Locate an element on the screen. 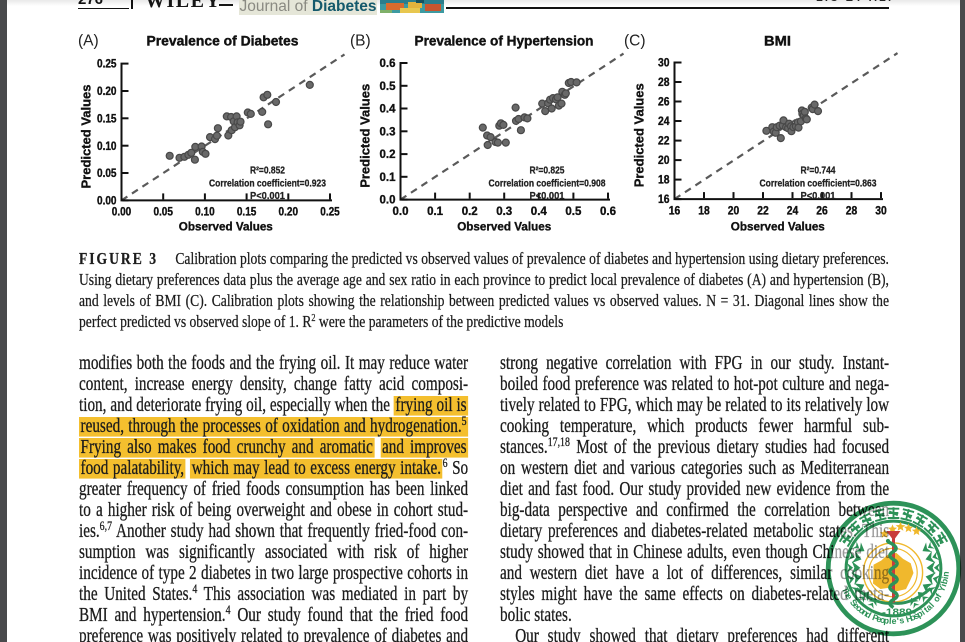  svg-text: (C) is located at coordinates (635, 41).